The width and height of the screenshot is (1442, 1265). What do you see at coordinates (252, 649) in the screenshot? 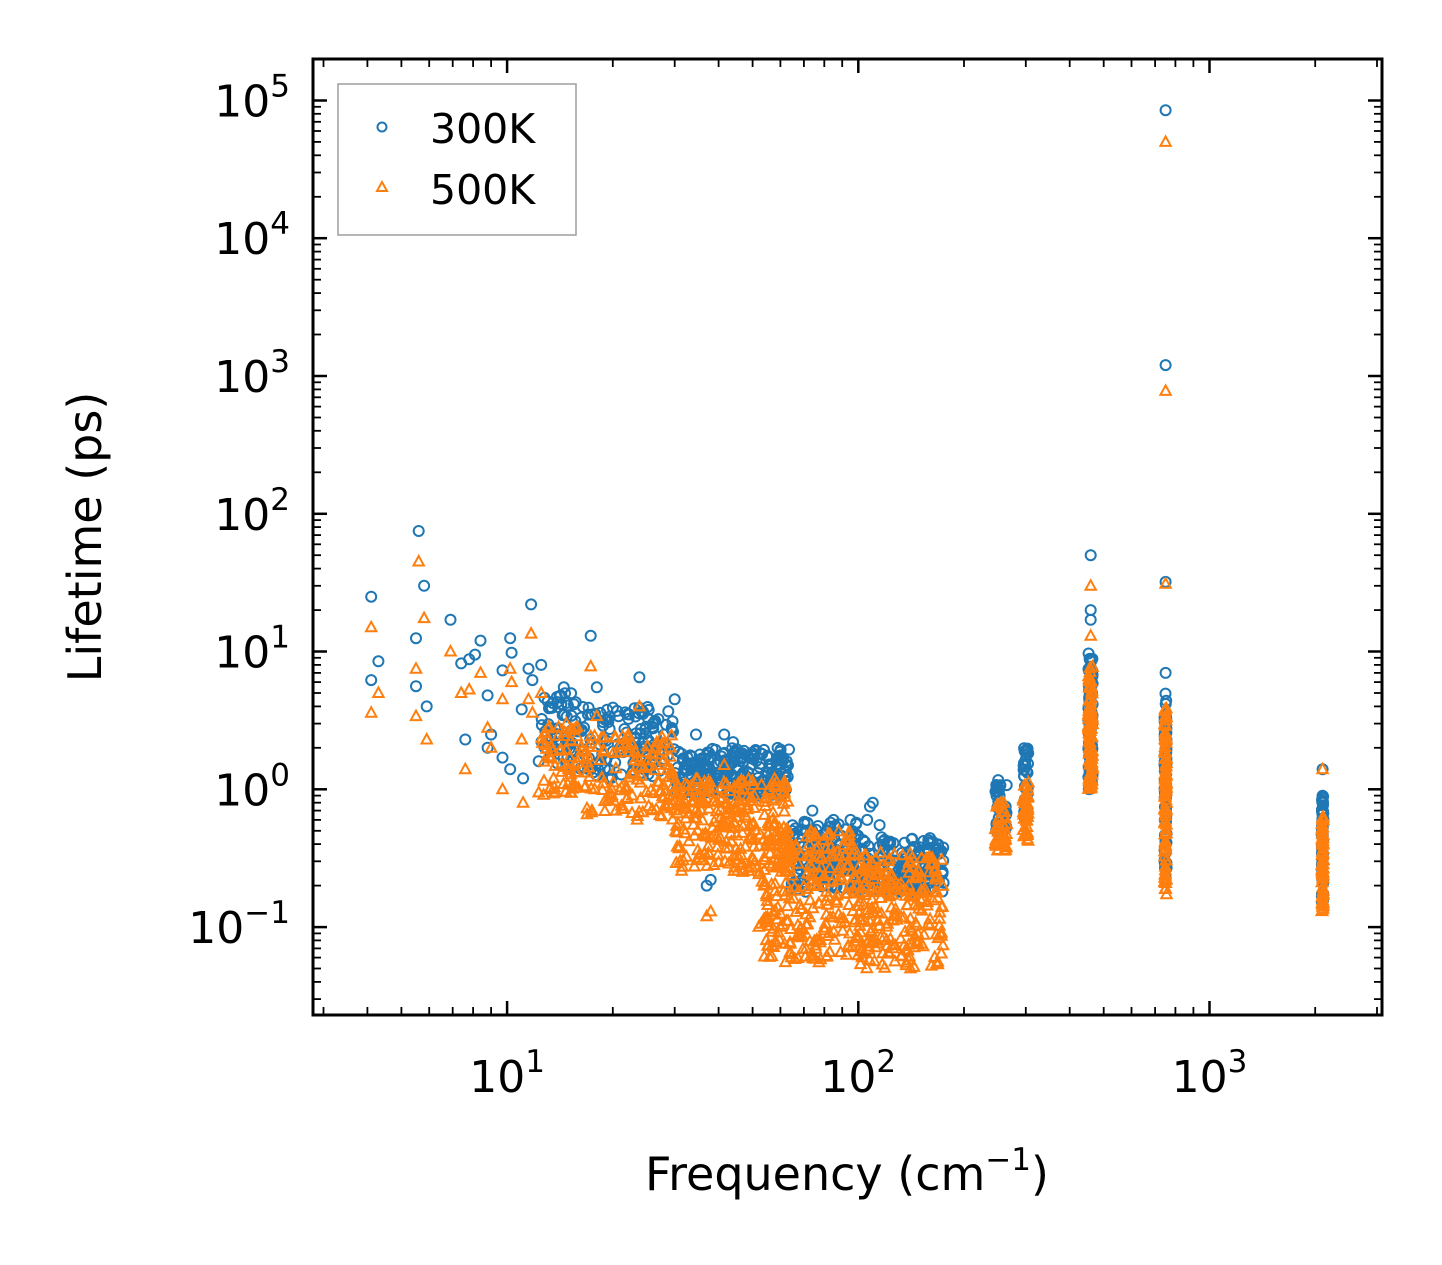
I see `y-tick-label: 10¹` at bounding box center [252, 649].